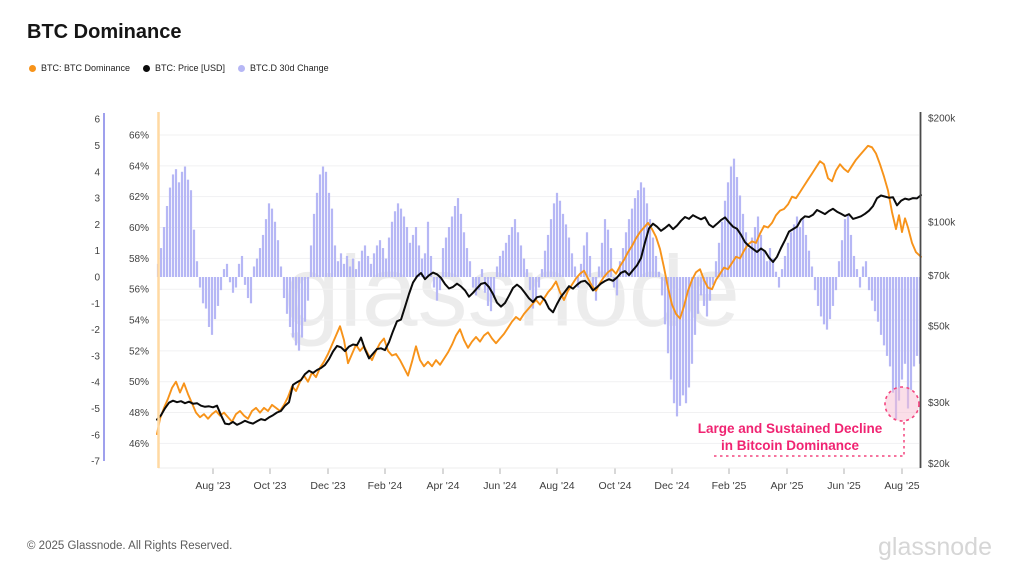 The width and height of the screenshot is (1024, 576). Describe the element at coordinates (902, 404) in the screenshot. I see `highlight-circle` at that location.